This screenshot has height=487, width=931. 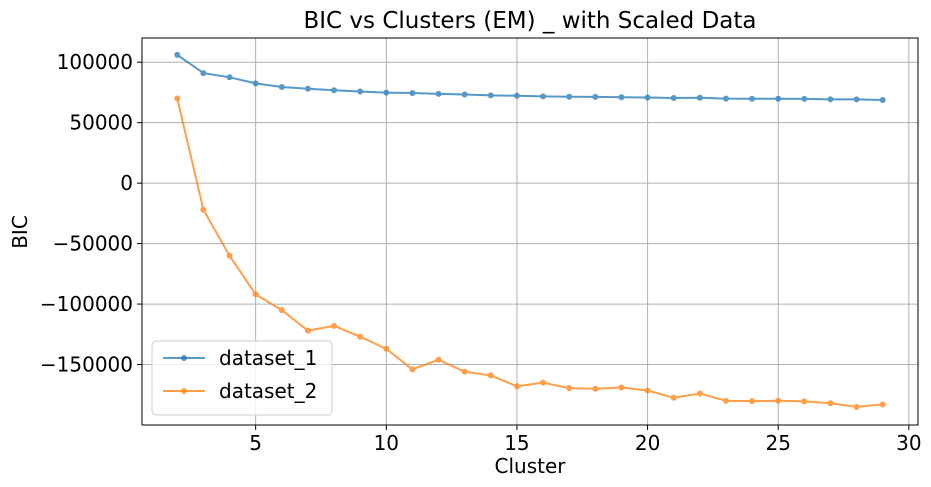 I want to click on x-tick-label: 5, so click(x=255, y=443).